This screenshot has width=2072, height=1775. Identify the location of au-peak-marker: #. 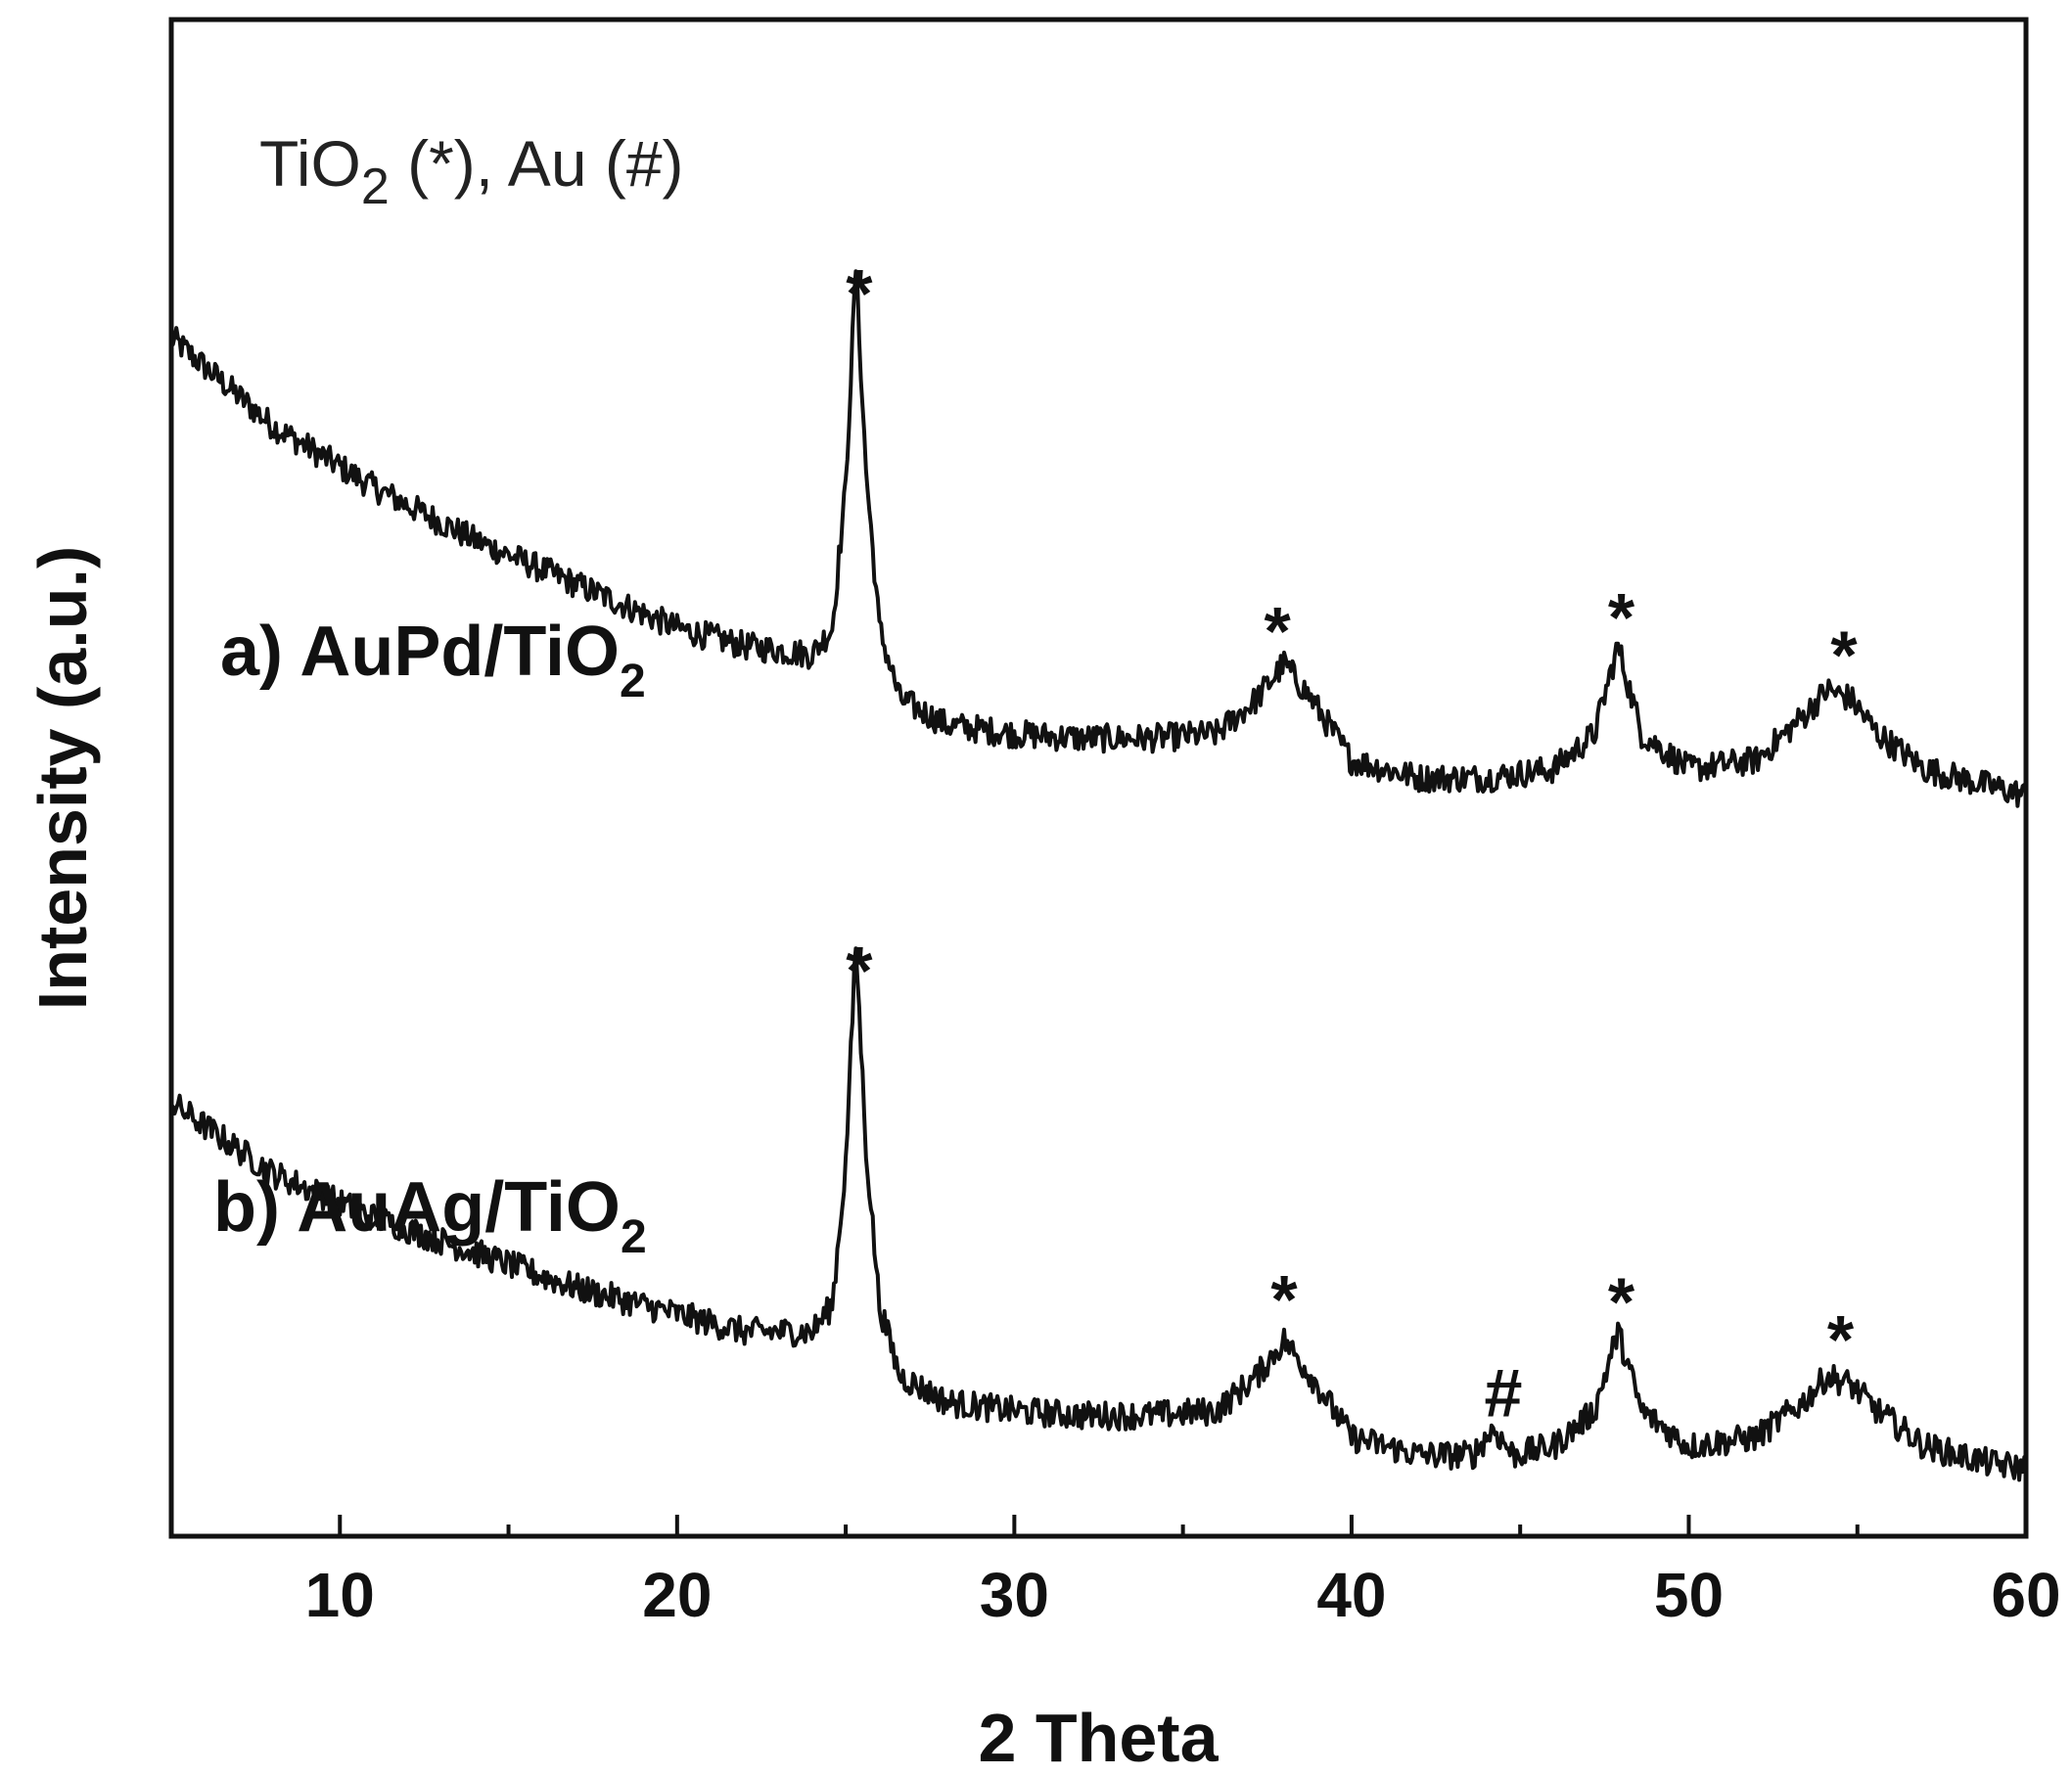
(1503, 1394).